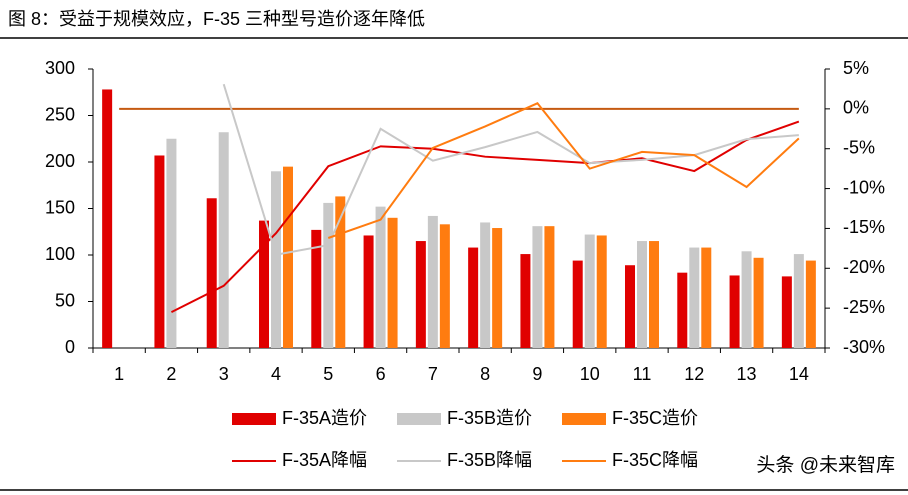  I want to click on x-tick-label: 14, so click(799, 374).